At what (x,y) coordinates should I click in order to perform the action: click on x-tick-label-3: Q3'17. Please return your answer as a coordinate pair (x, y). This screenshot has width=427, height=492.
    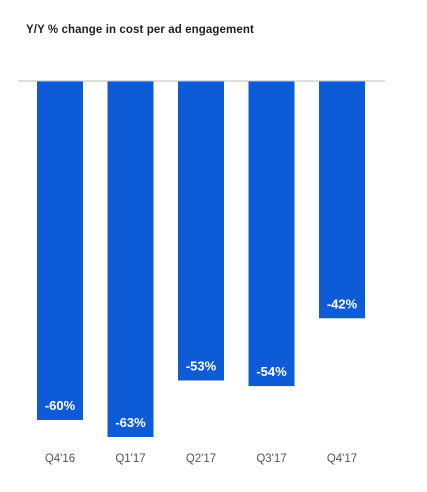
    Looking at the image, I should click on (271, 459).